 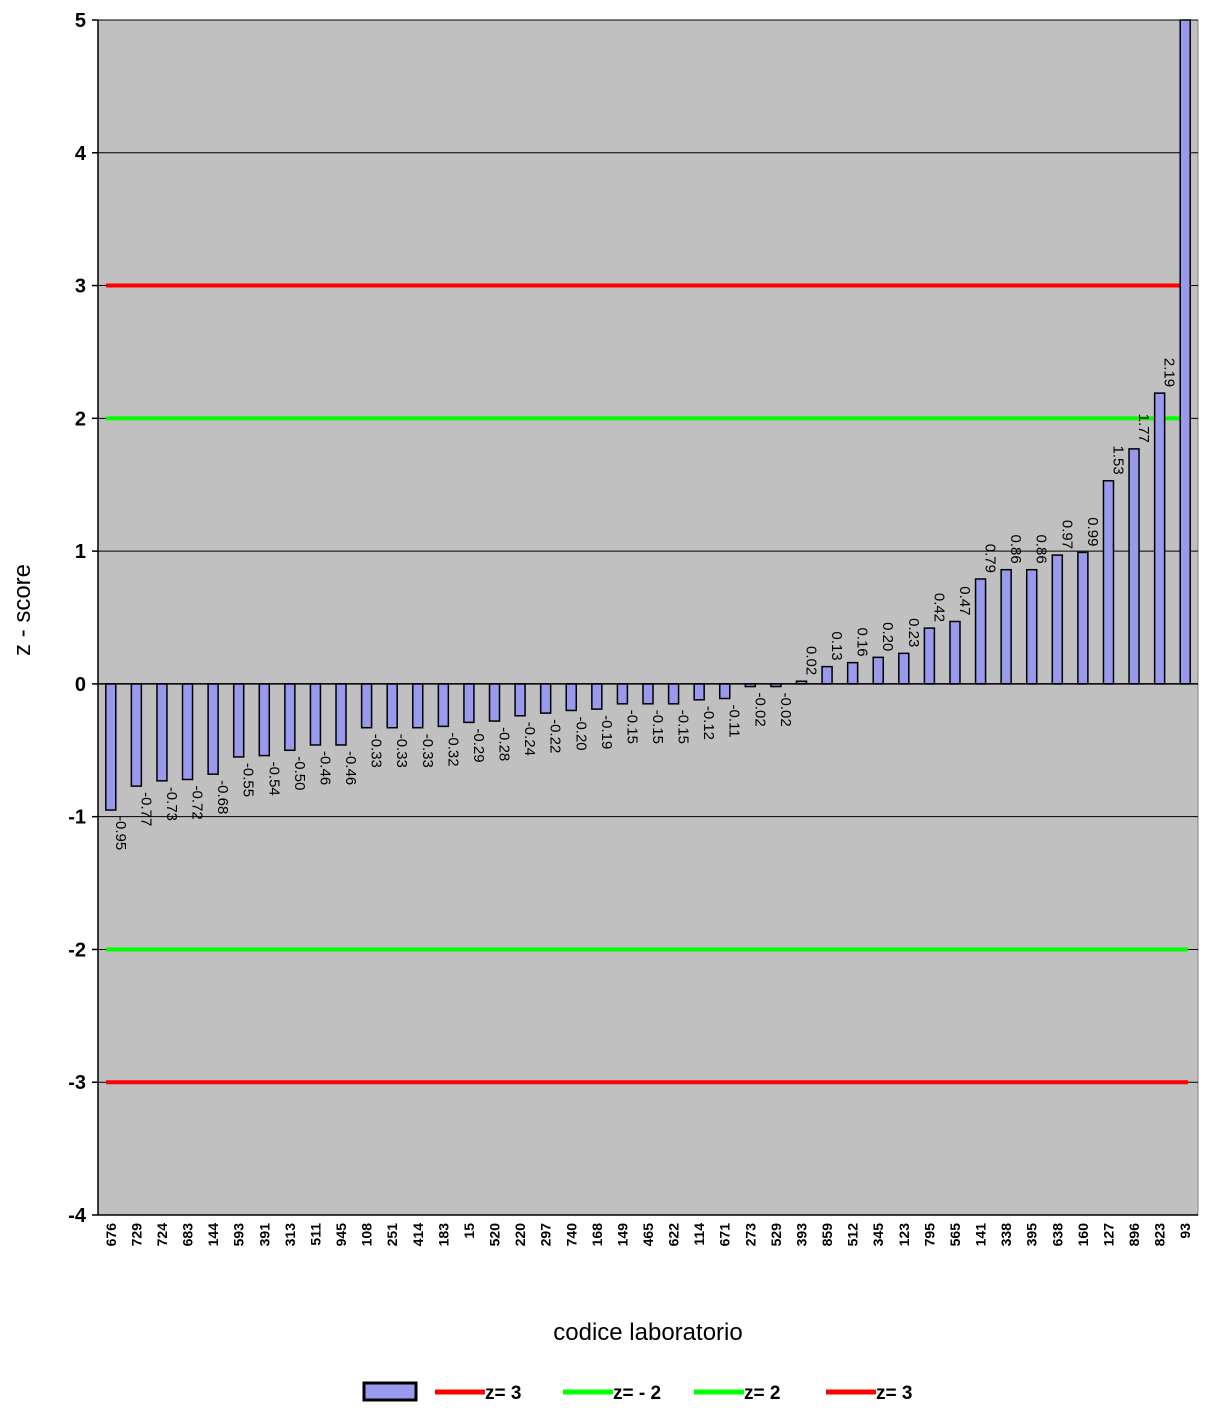 What do you see at coordinates (647, 1332) in the screenshot?
I see `x-axis-title: codice laboratorio` at bounding box center [647, 1332].